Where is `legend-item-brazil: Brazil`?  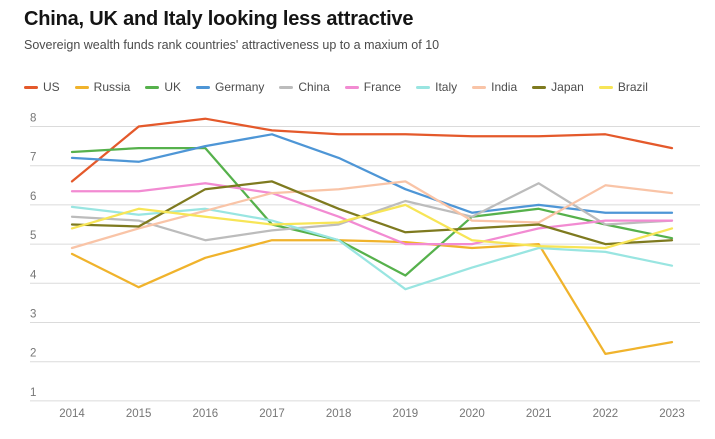 legend-item-brazil: Brazil is located at coordinates (623, 87).